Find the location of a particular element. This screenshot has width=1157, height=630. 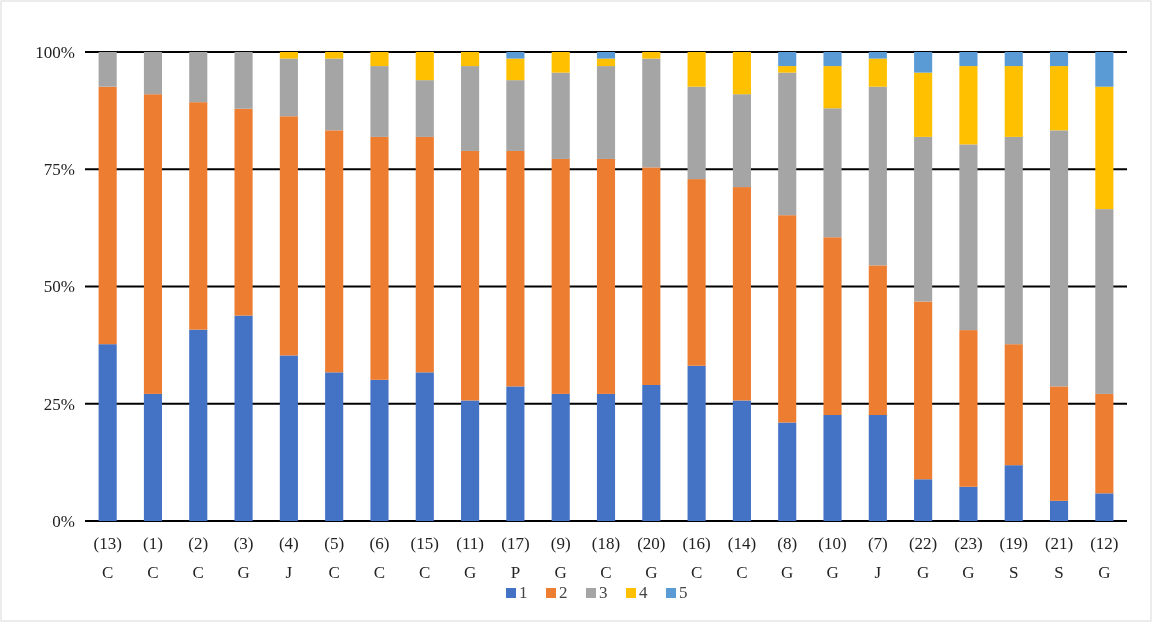

x-tick-label: (11) G is located at coordinates (470, 558).